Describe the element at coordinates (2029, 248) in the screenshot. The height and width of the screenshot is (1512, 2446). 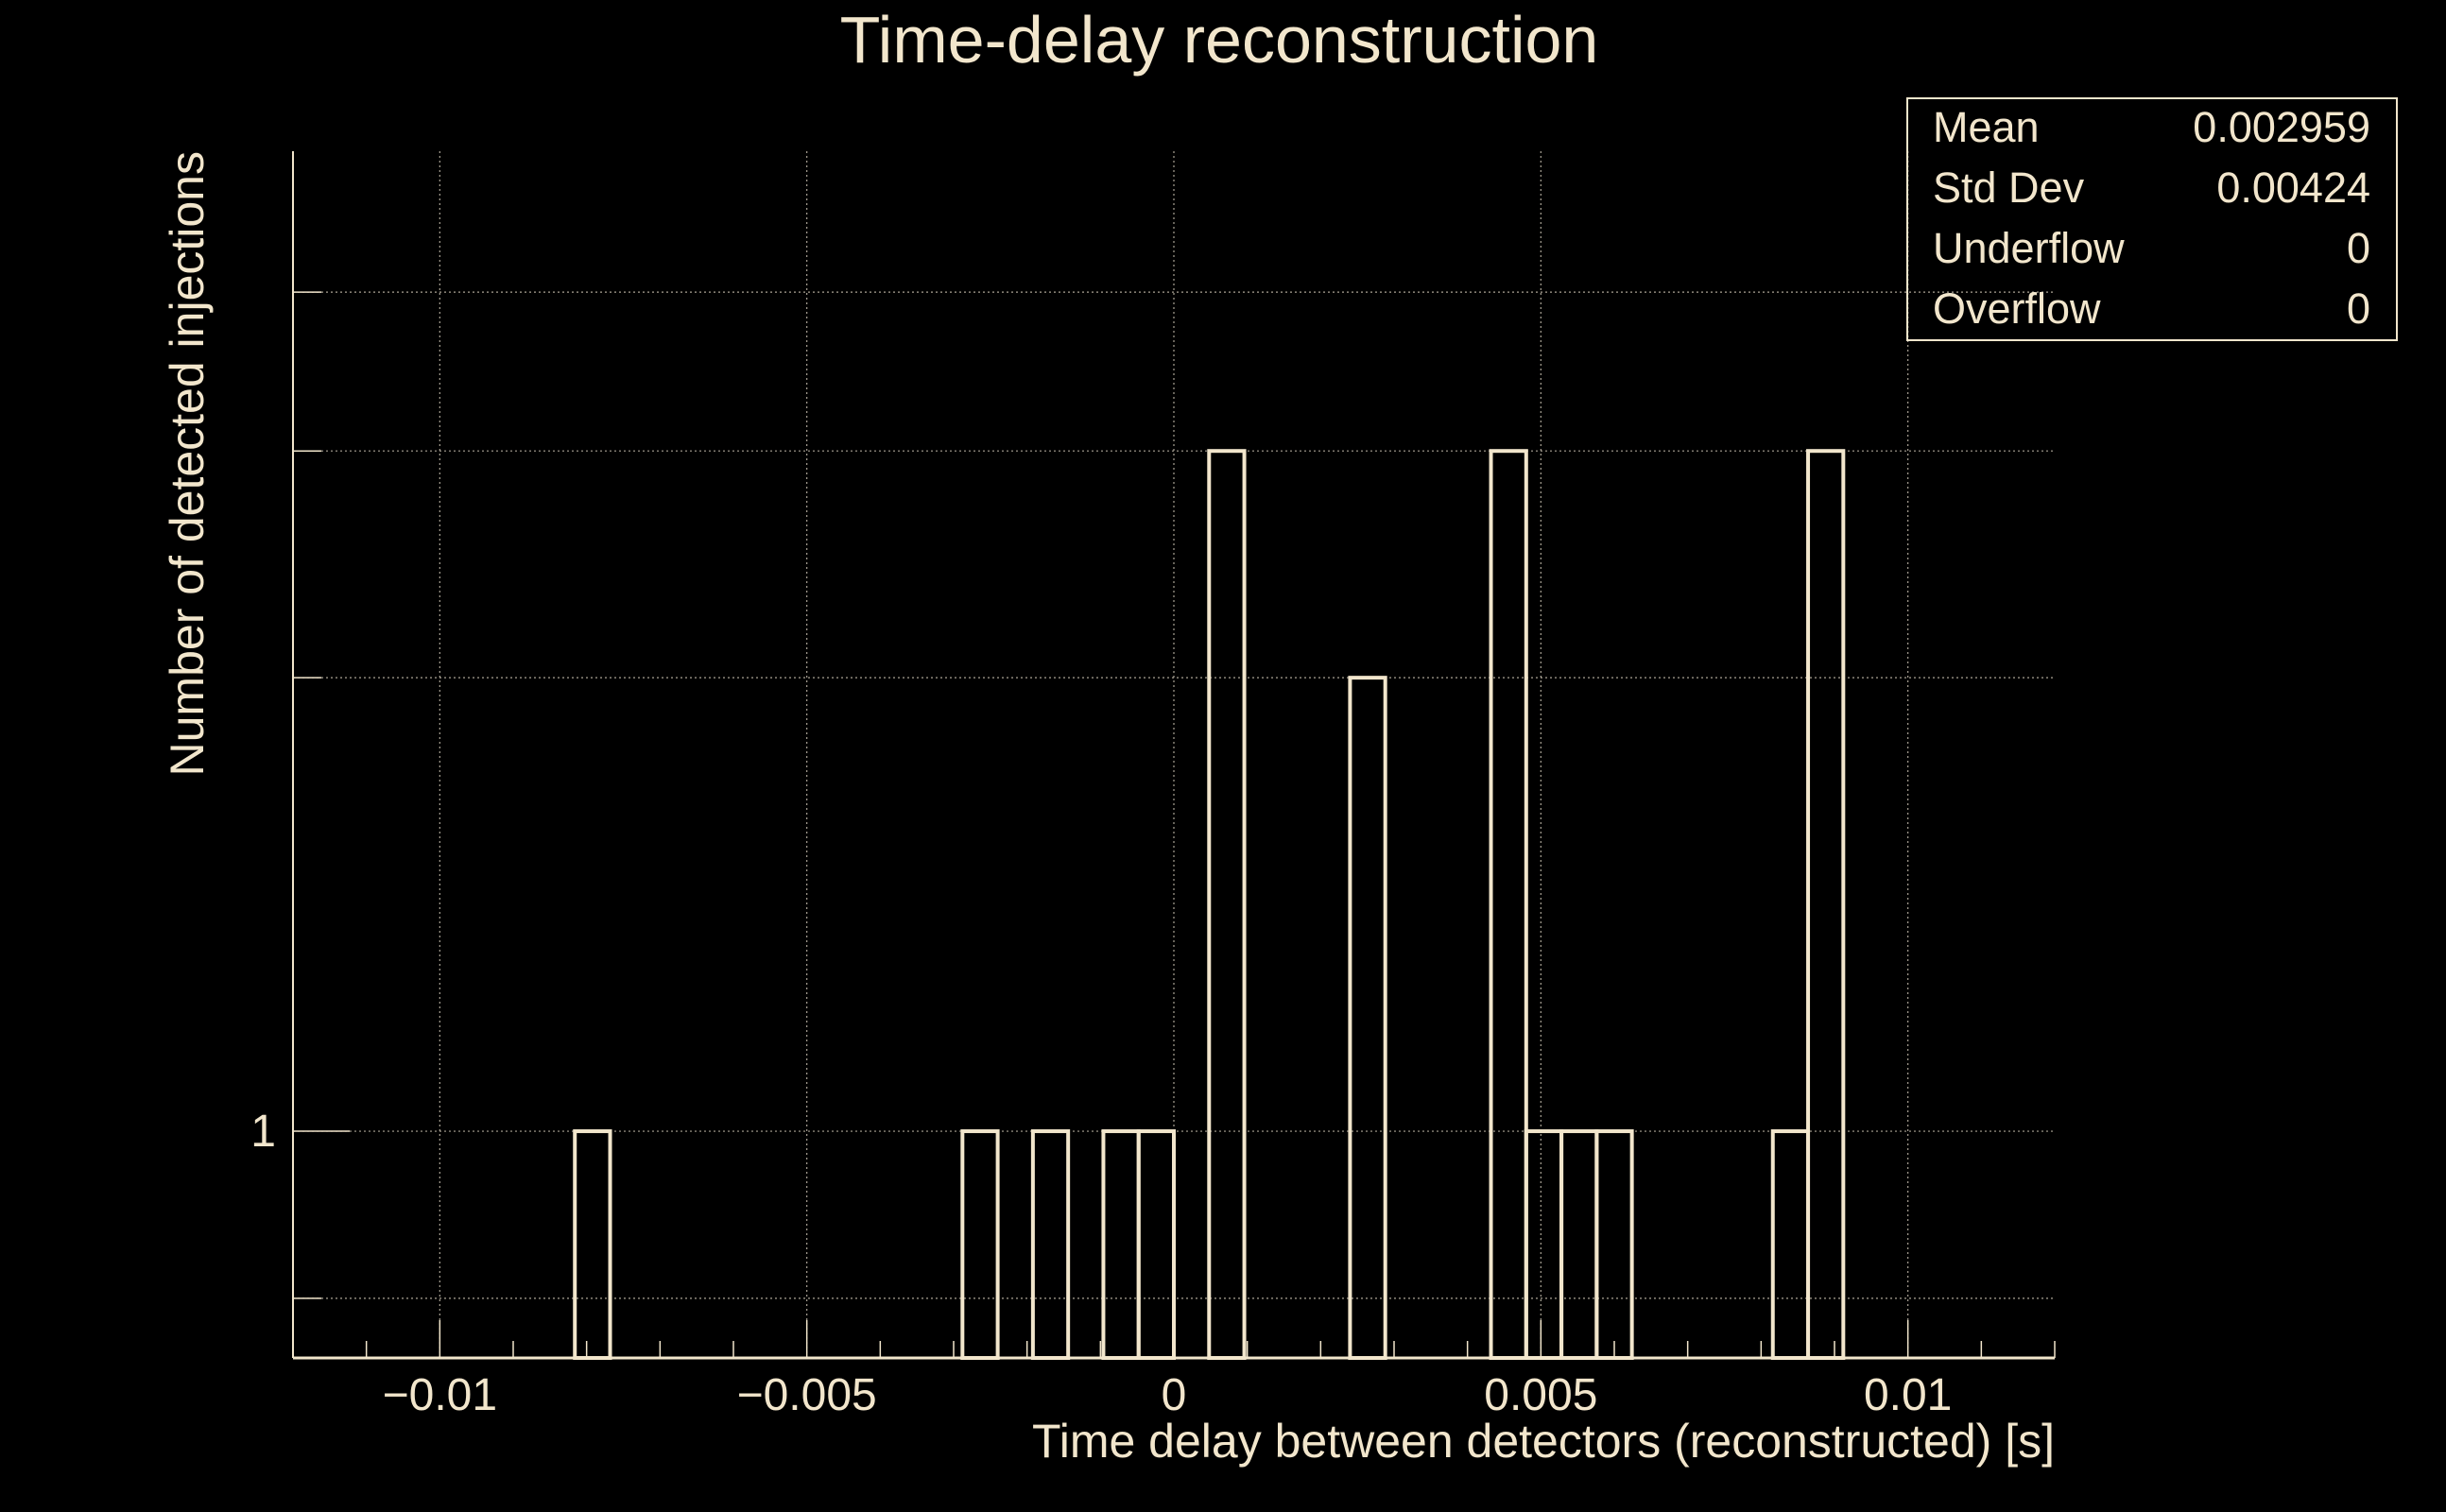
I see `stat-label-underflow: Underflow` at that location.